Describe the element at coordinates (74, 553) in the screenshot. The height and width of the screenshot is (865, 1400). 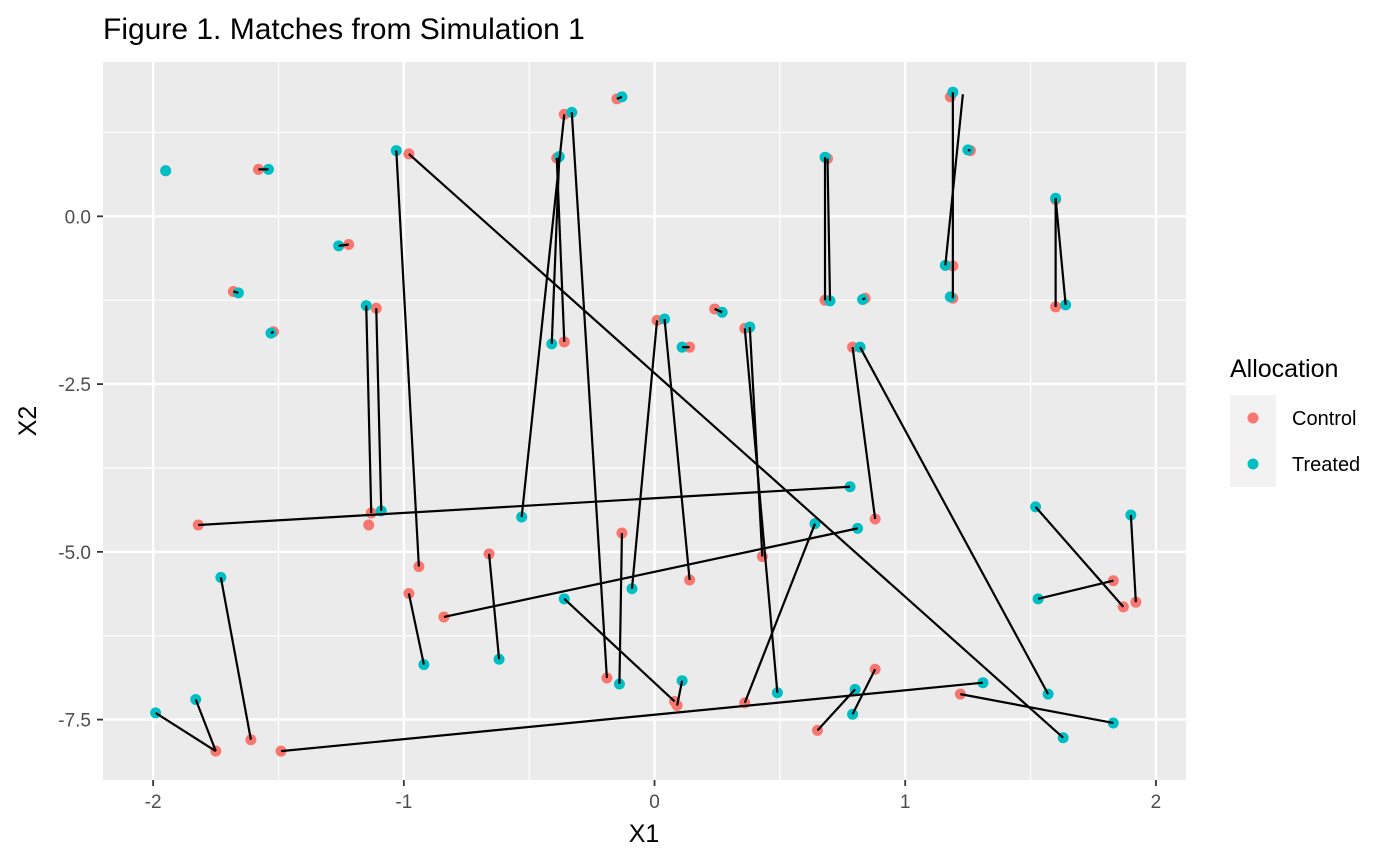
I see `y-tick-label: -5.0` at that location.